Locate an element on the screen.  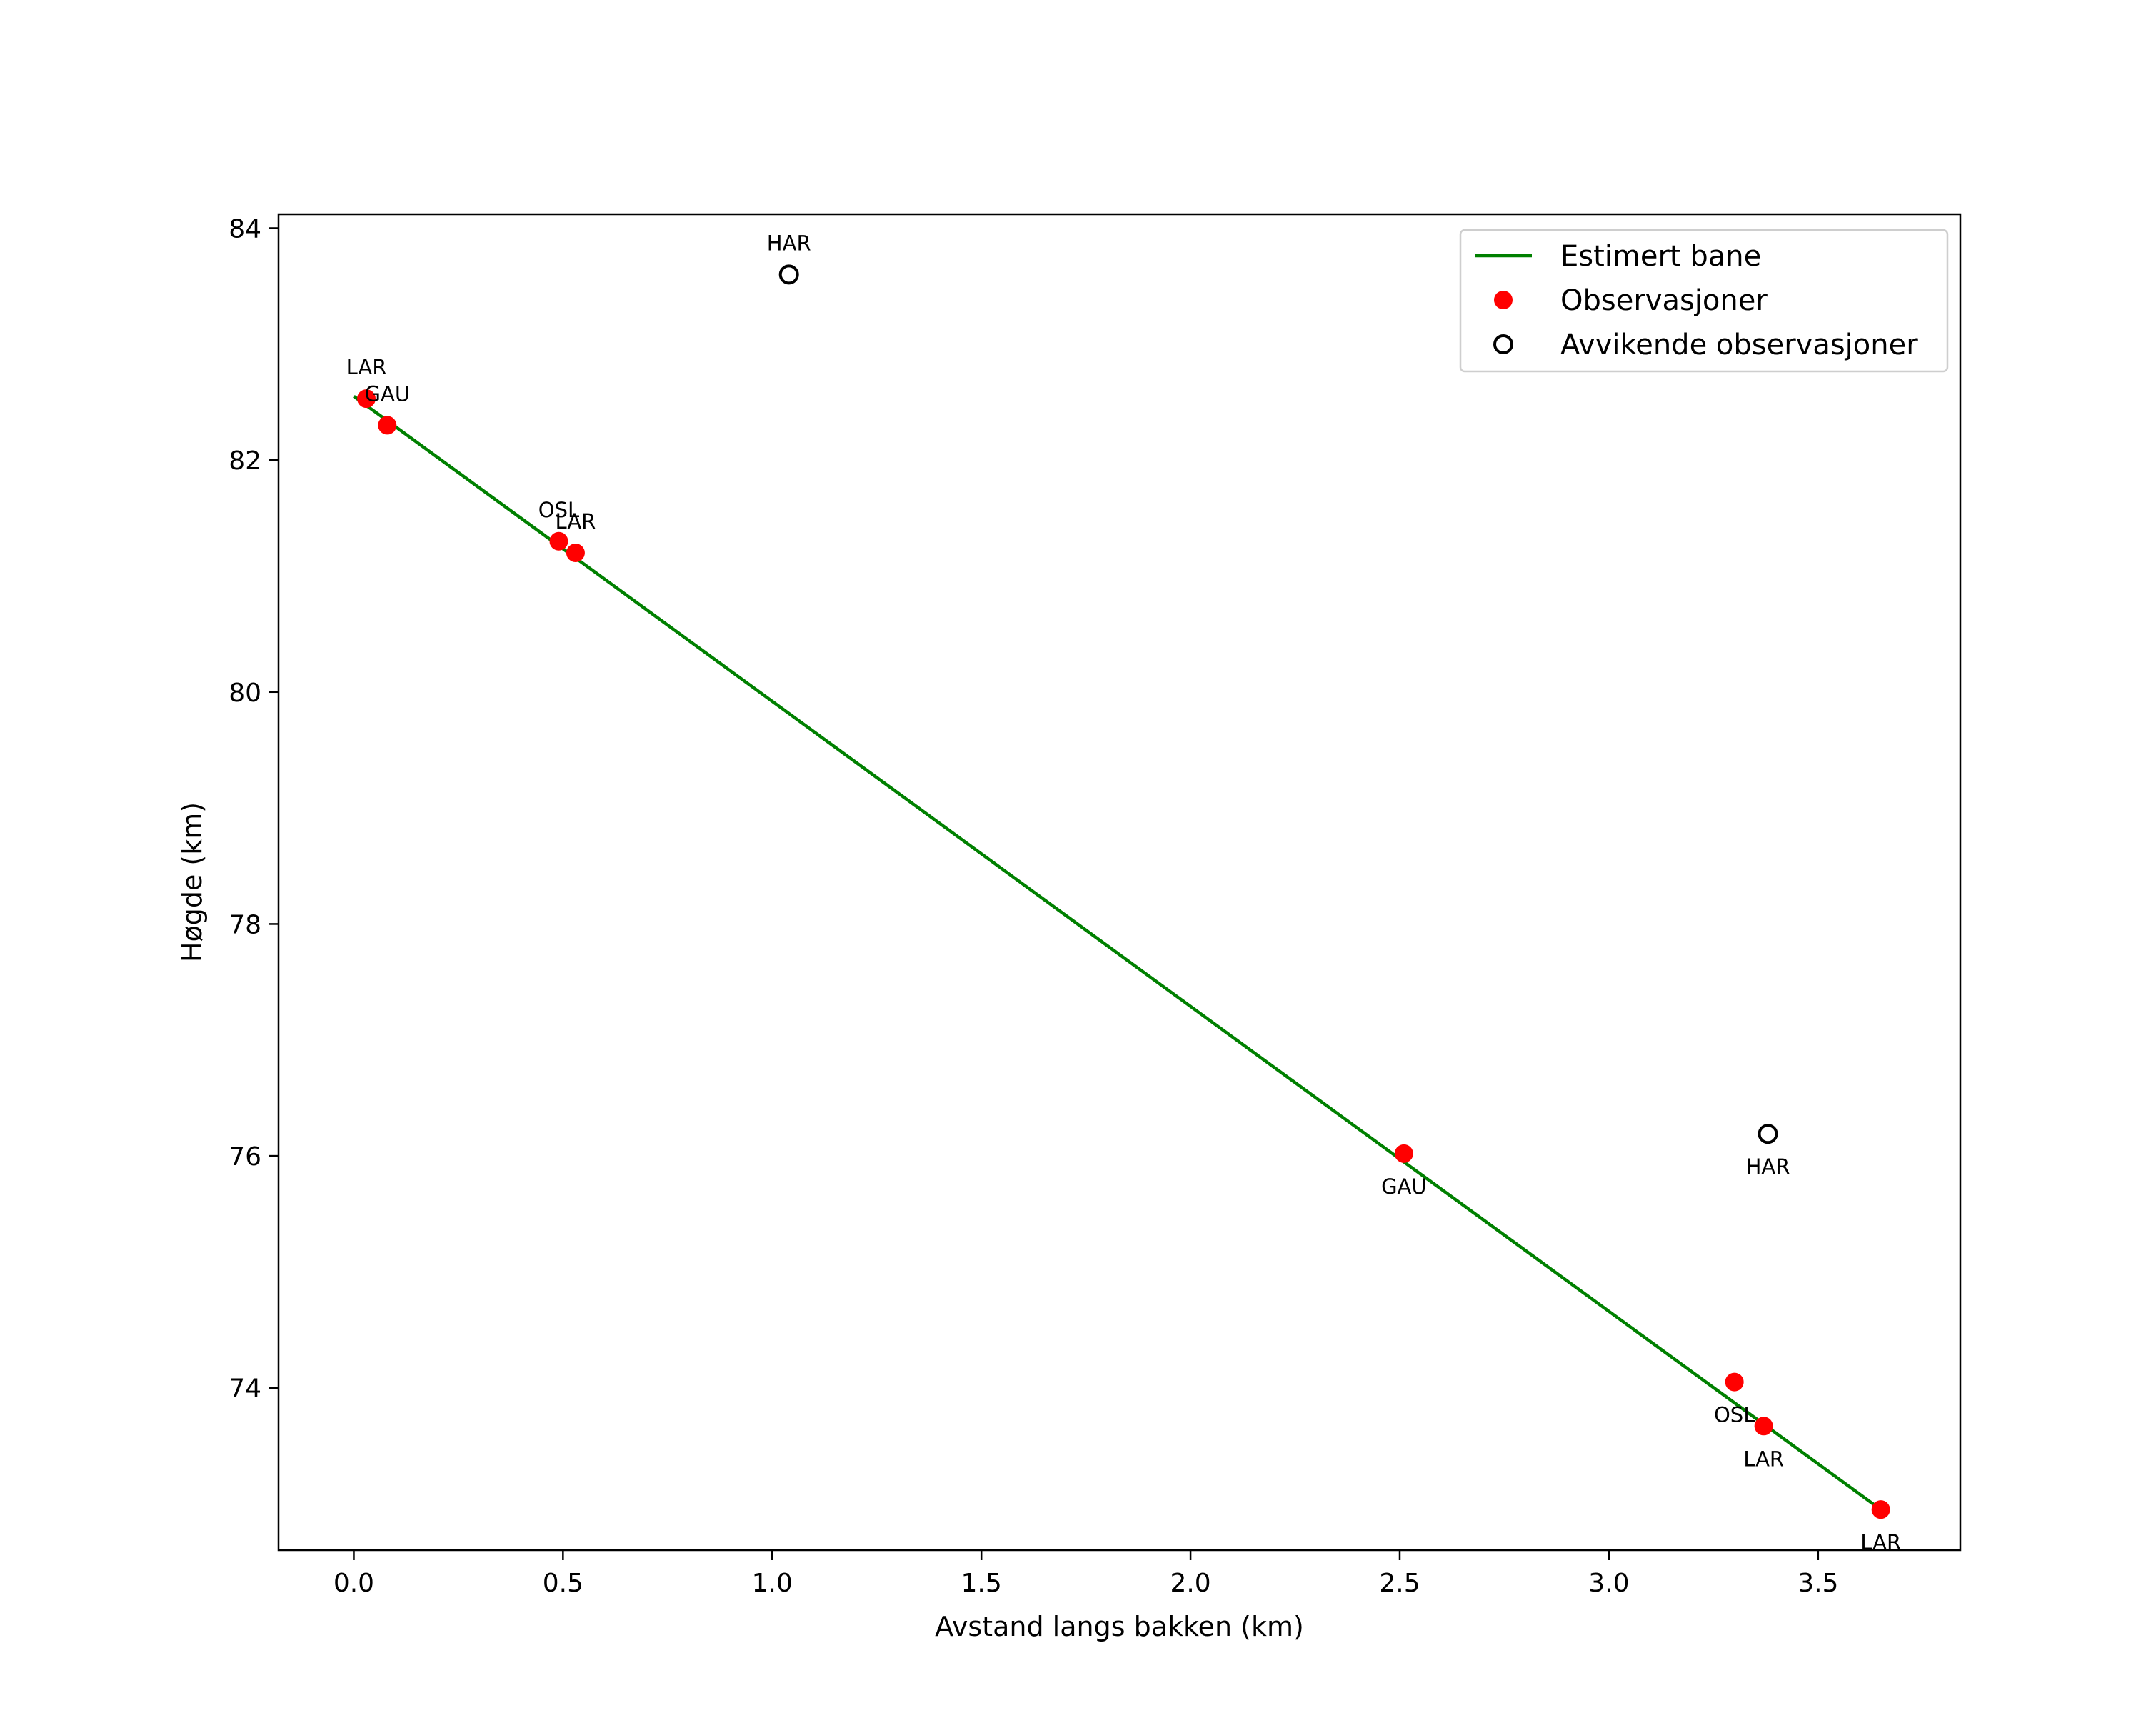
y-axis-label: Høgde (km) is located at coordinates (192, 882).